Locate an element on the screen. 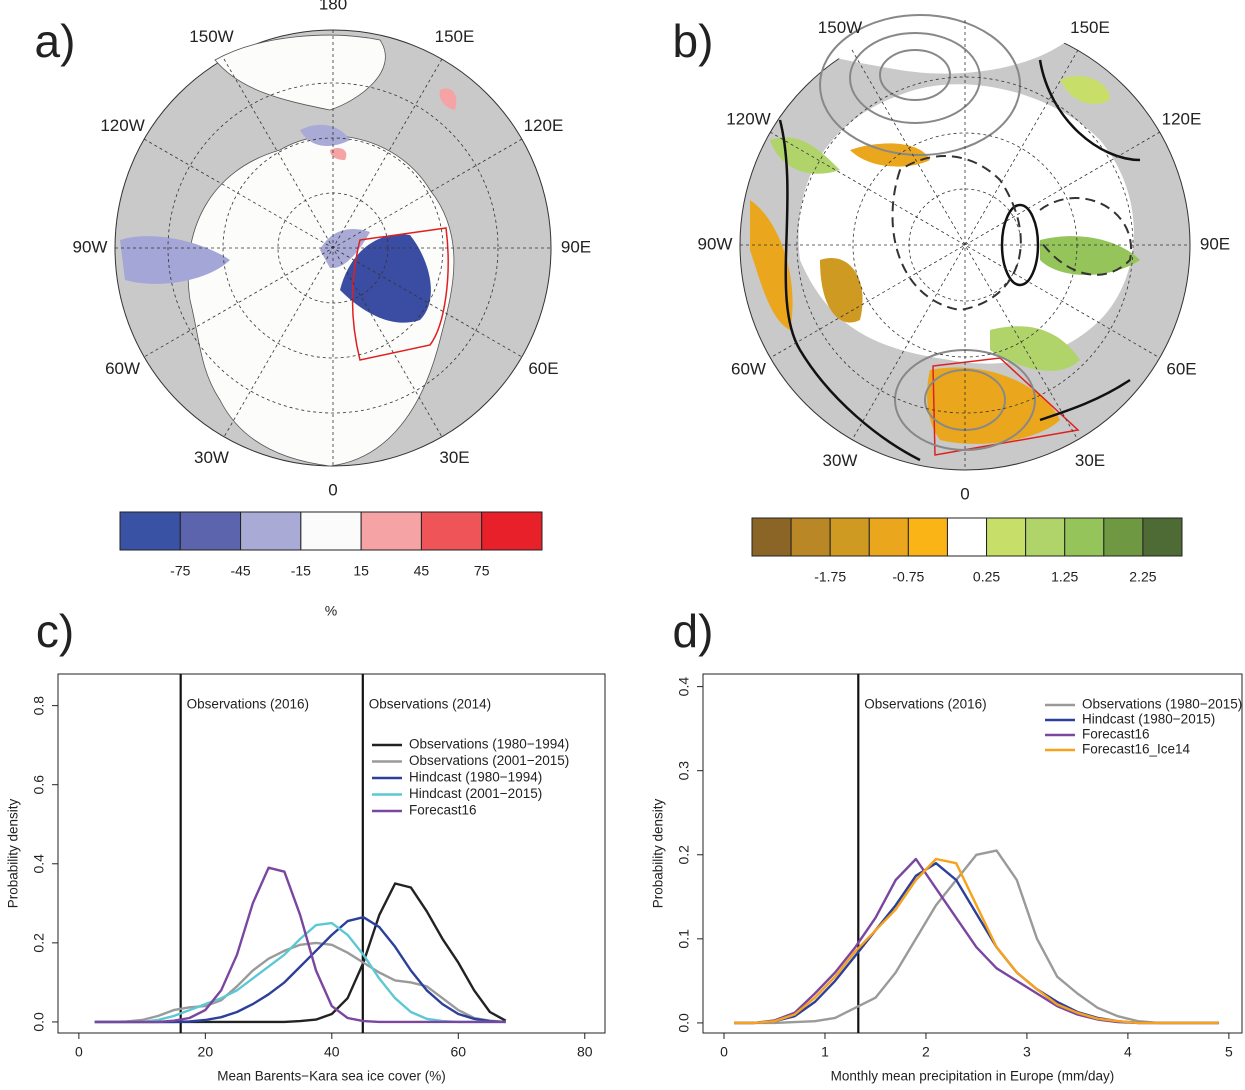 The height and width of the screenshot is (1090, 1245). legend-label: Observations (2001−2015) is located at coordinates (489, 760).